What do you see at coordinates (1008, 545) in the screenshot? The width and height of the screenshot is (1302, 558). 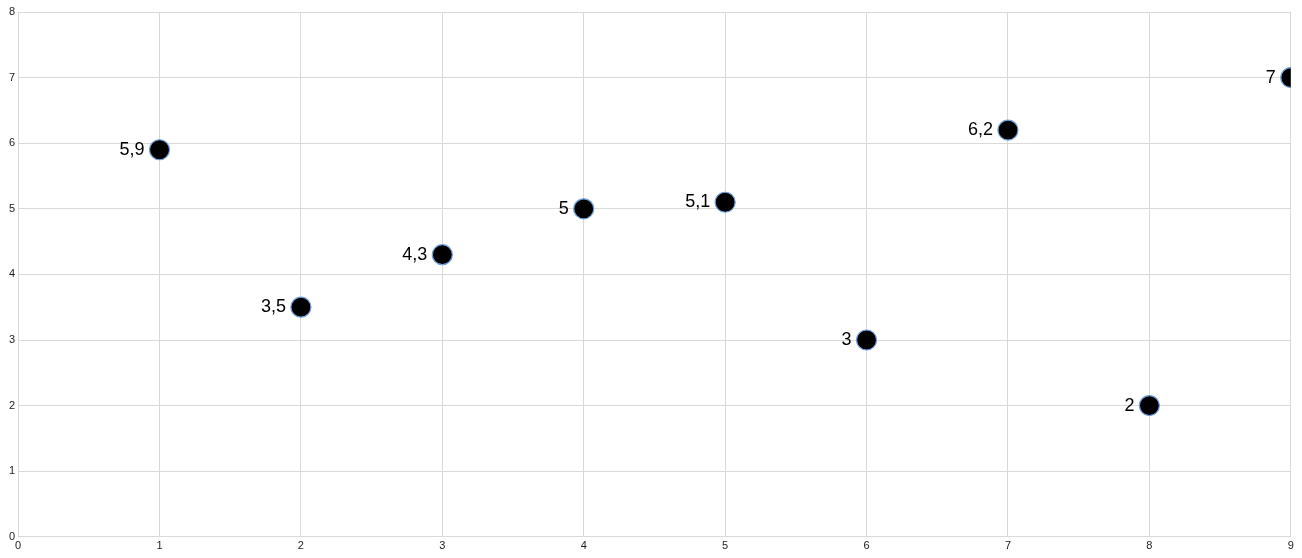 I see `x-tick-label: 7` at bounding box center [1008, 545].